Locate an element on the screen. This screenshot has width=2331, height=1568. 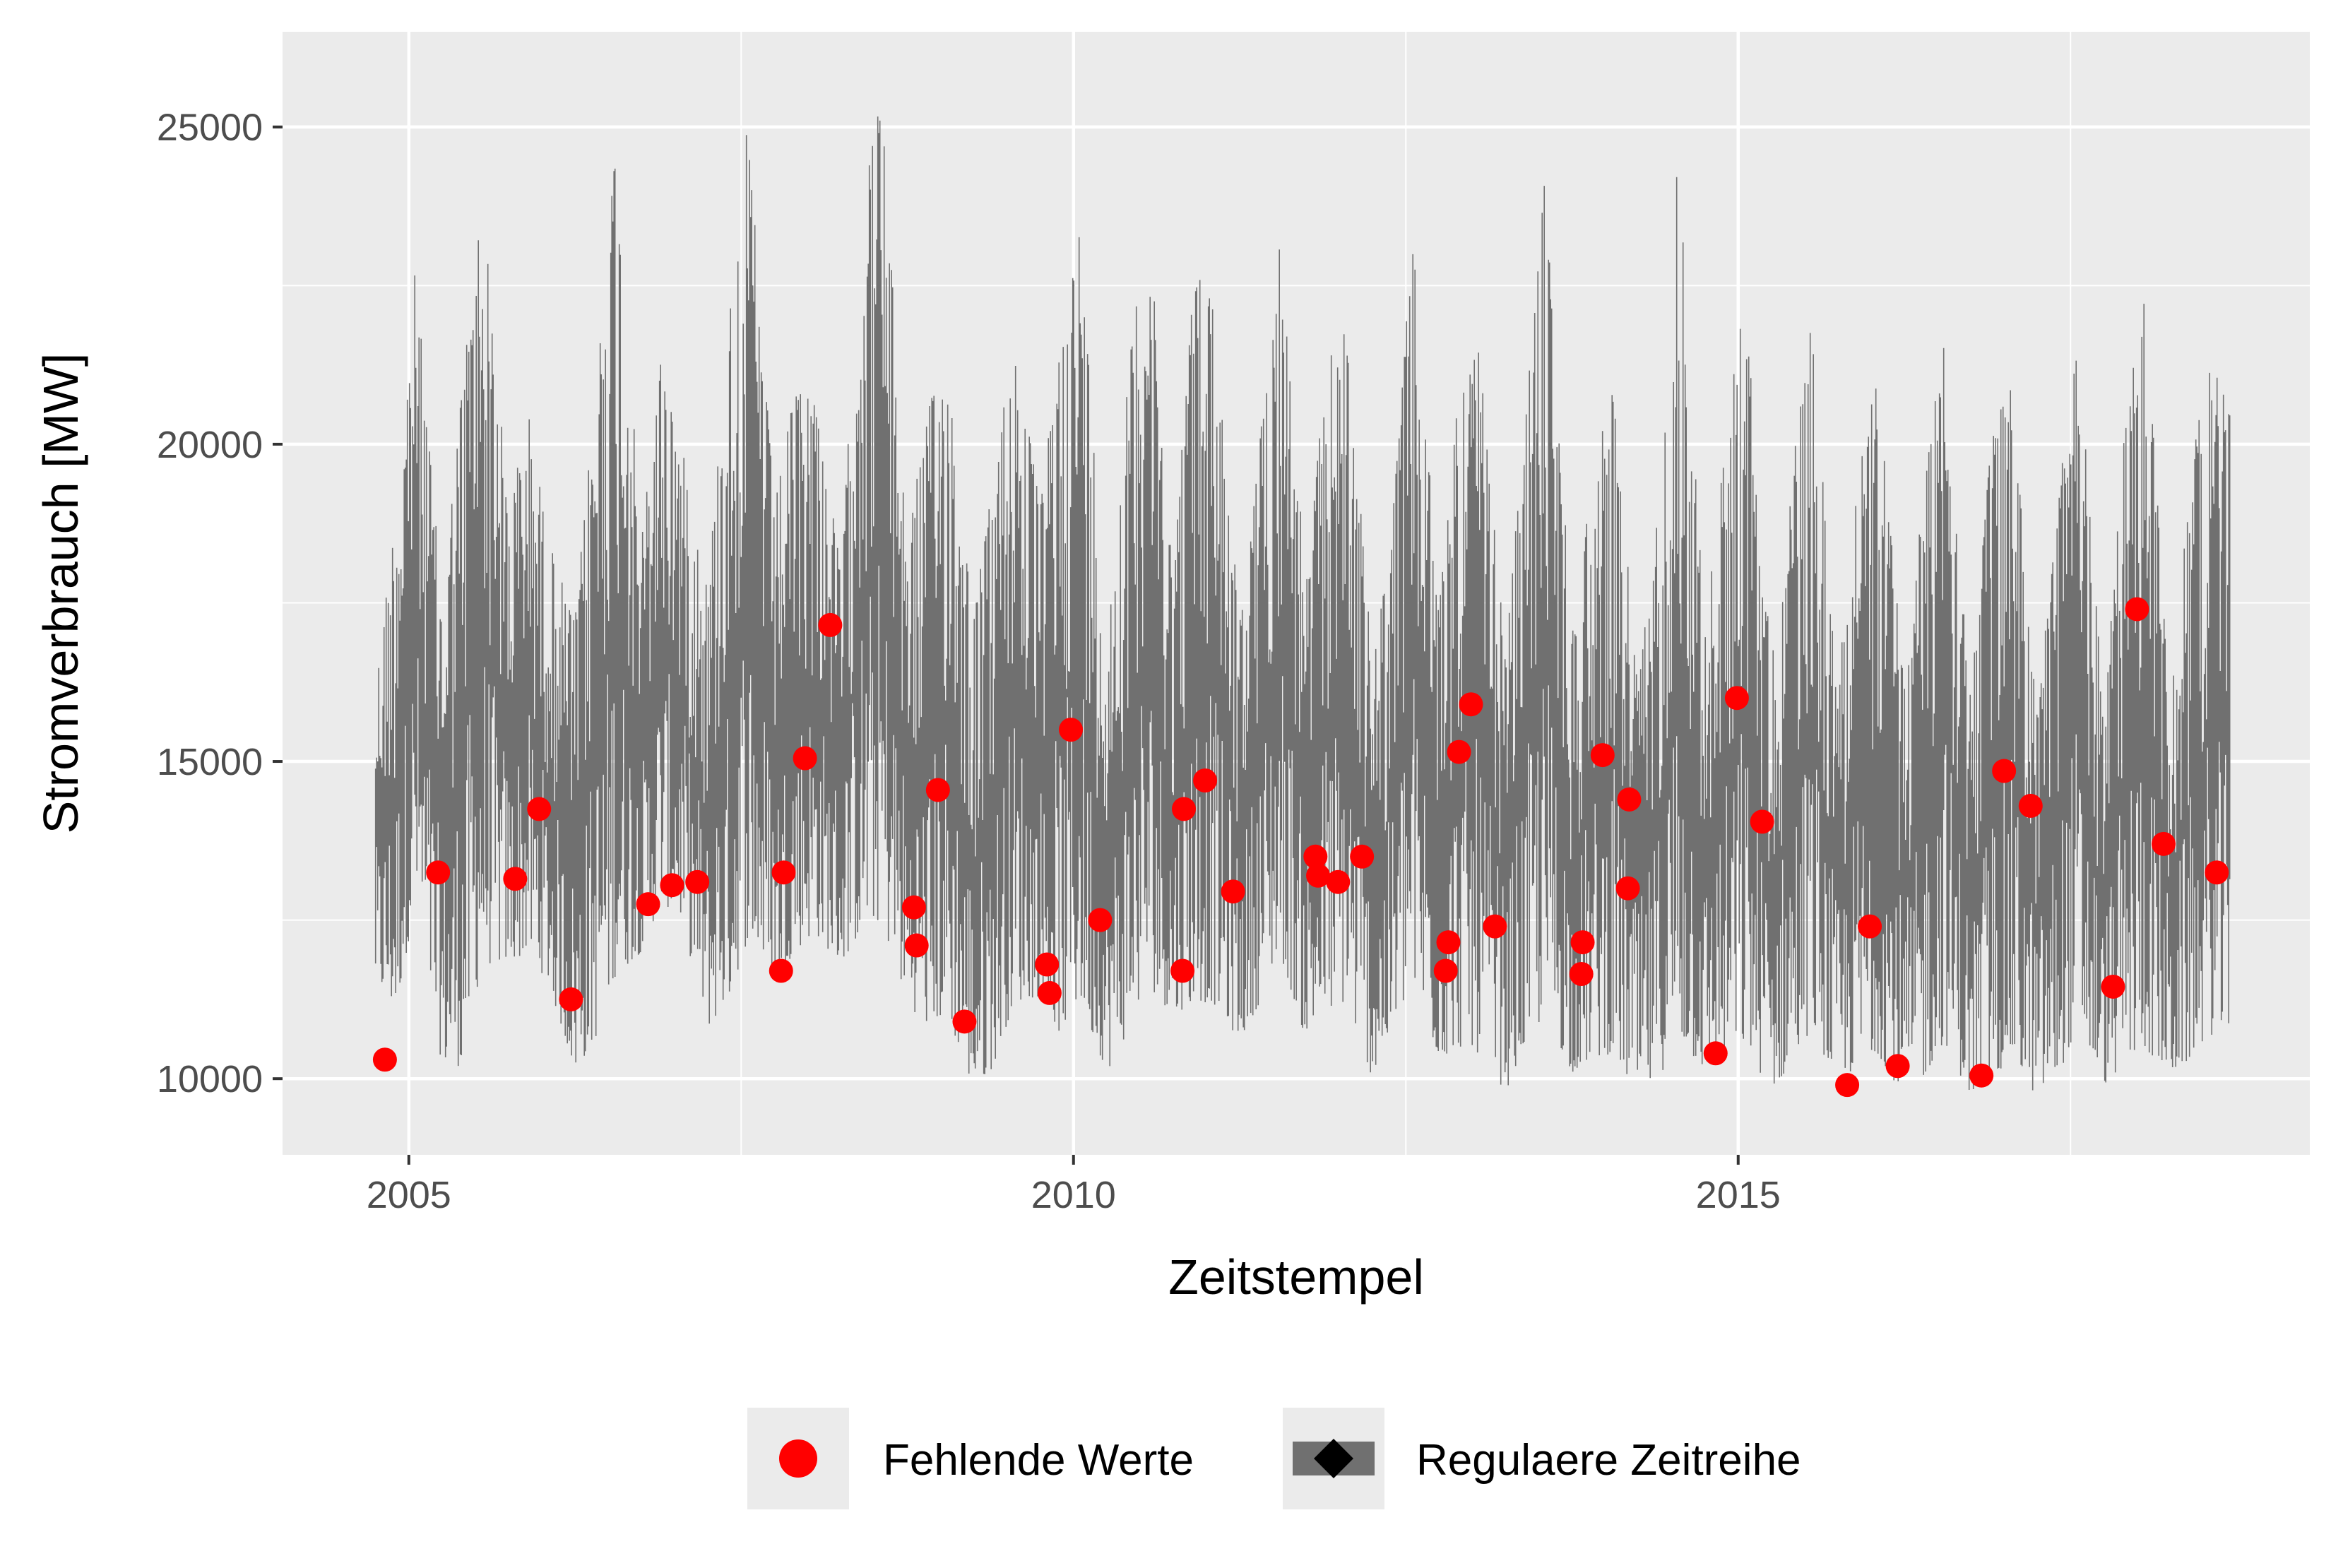
legend-label-missing: Fehlende Werte is located at coordinates (1038, 1460).